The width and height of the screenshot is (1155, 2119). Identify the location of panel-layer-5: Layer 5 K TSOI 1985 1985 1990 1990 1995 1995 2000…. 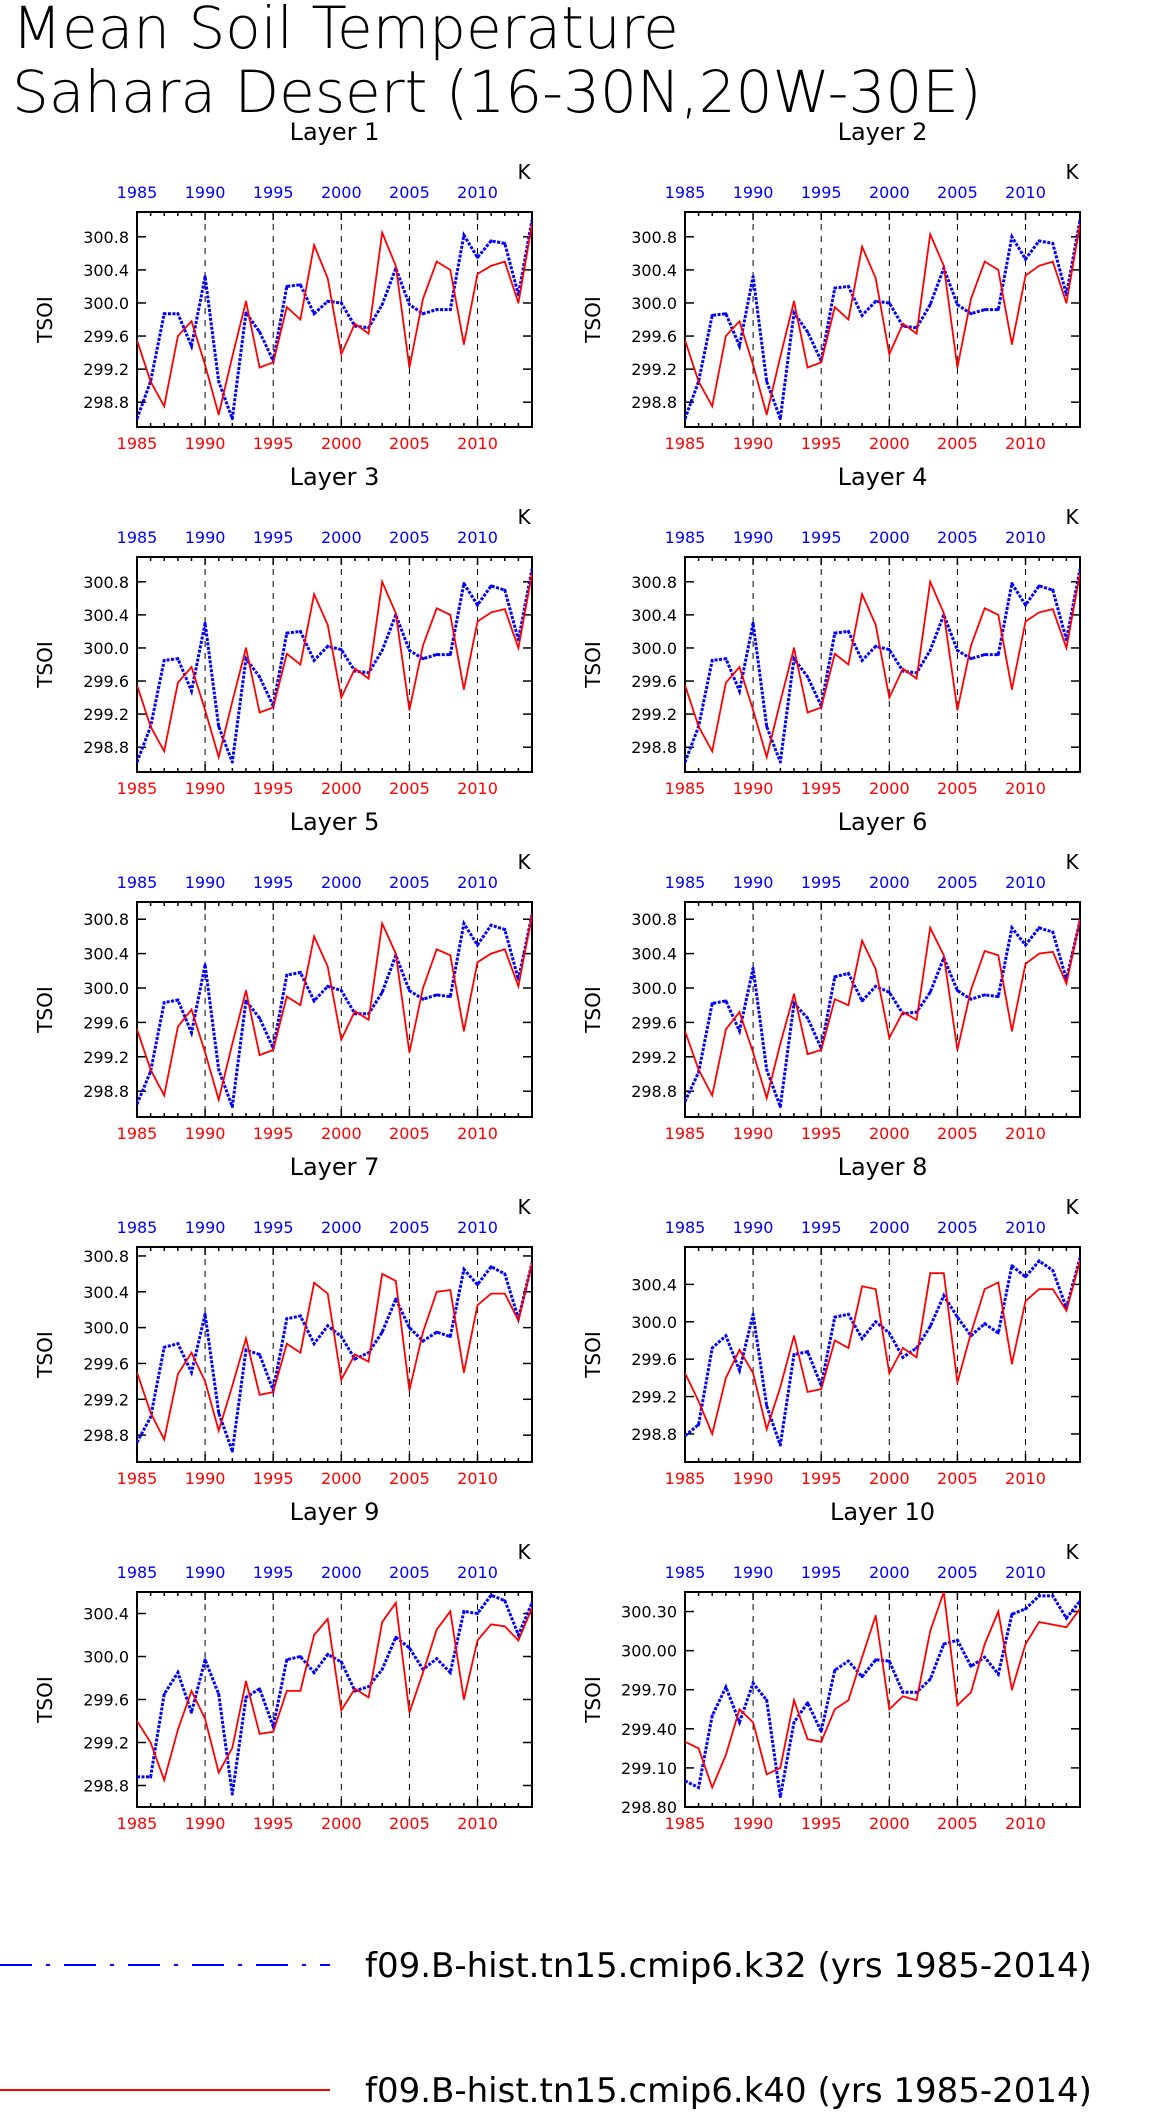
(283, 975).